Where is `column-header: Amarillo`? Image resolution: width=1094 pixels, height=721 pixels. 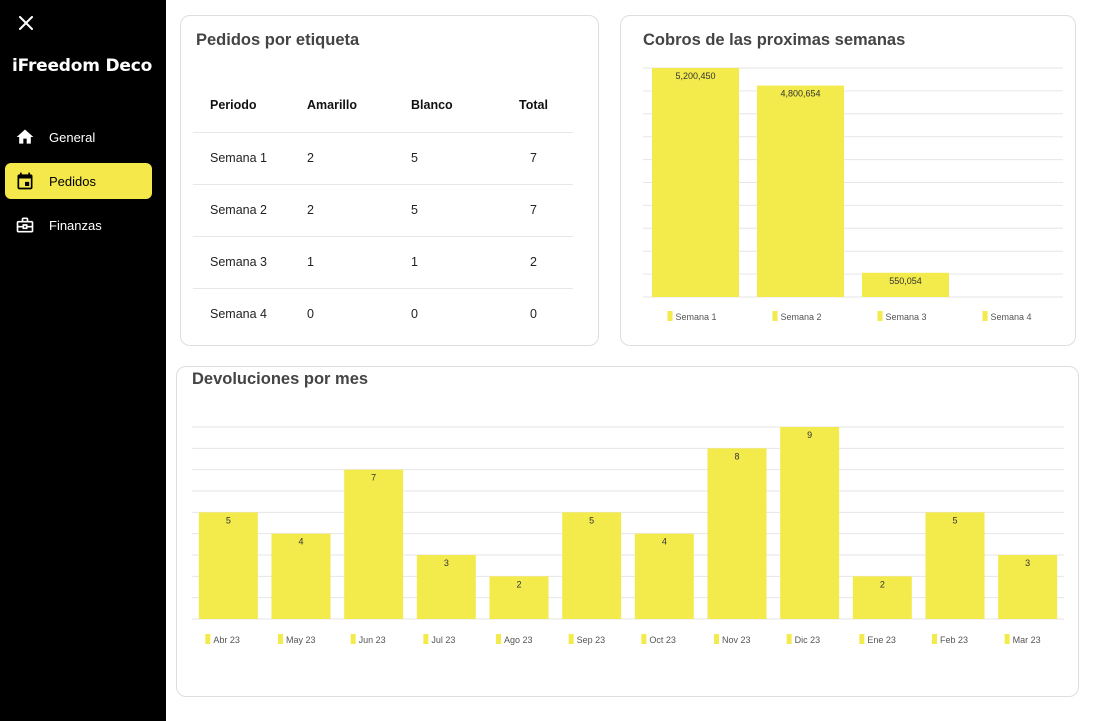
column-header: Amarillo is located at coordinates (342, 105).